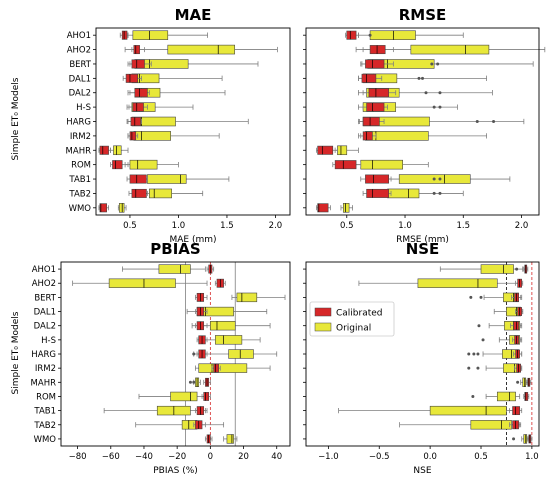 Image resolution: width=550 pixels, height=482 pixels. I want to click on legend: Calibrated Original, so click(352, 319).